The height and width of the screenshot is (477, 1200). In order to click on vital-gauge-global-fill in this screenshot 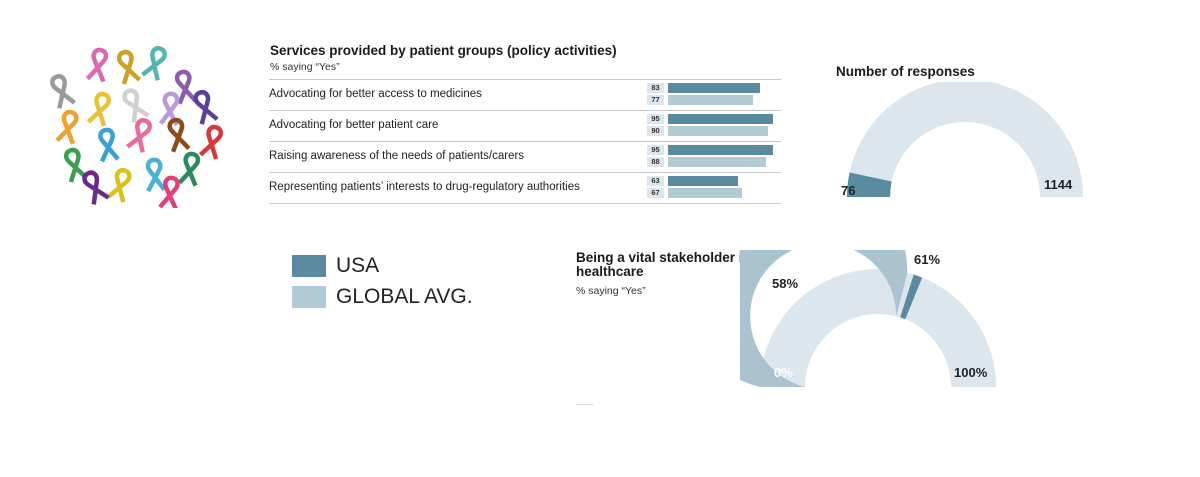, I will do `click(824, 318)`.